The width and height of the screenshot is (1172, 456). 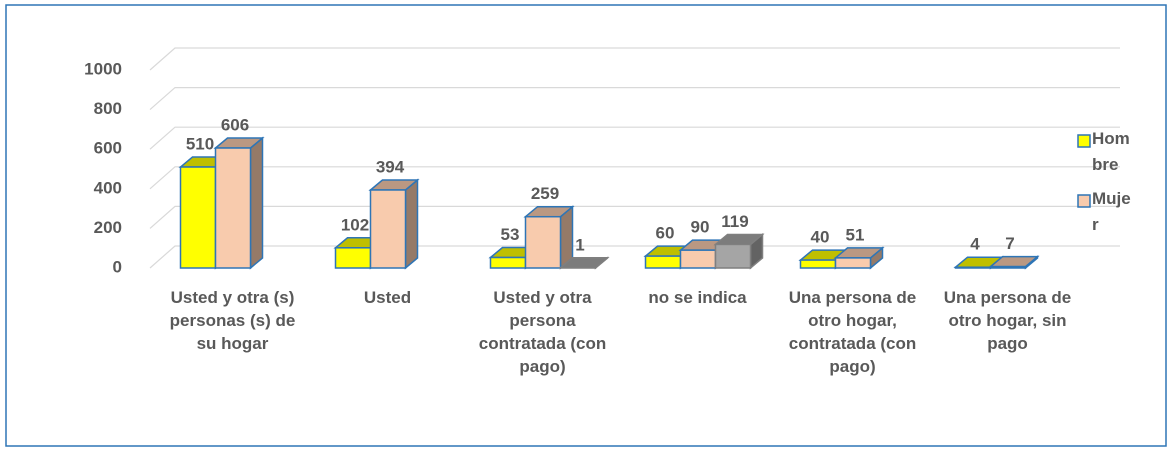 I want to click on legend-label-box: Mujer, so click(x=1114, y=216).